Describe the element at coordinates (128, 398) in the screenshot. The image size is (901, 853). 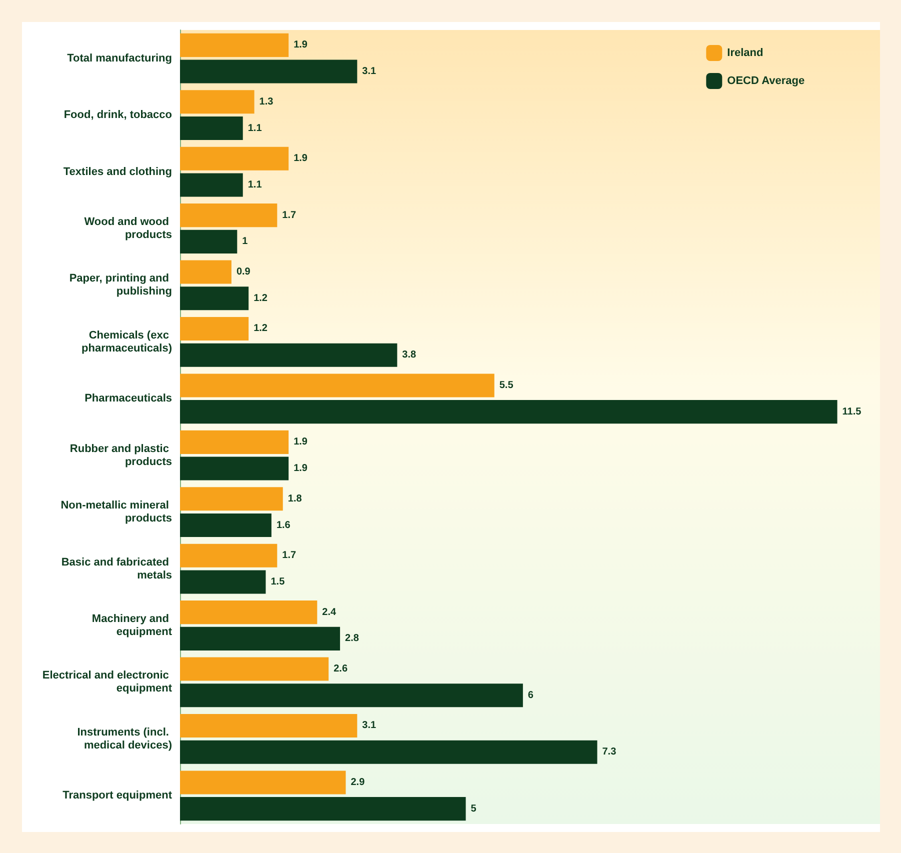
I see `y-tick-label: Pharmaceuticals` at that location.